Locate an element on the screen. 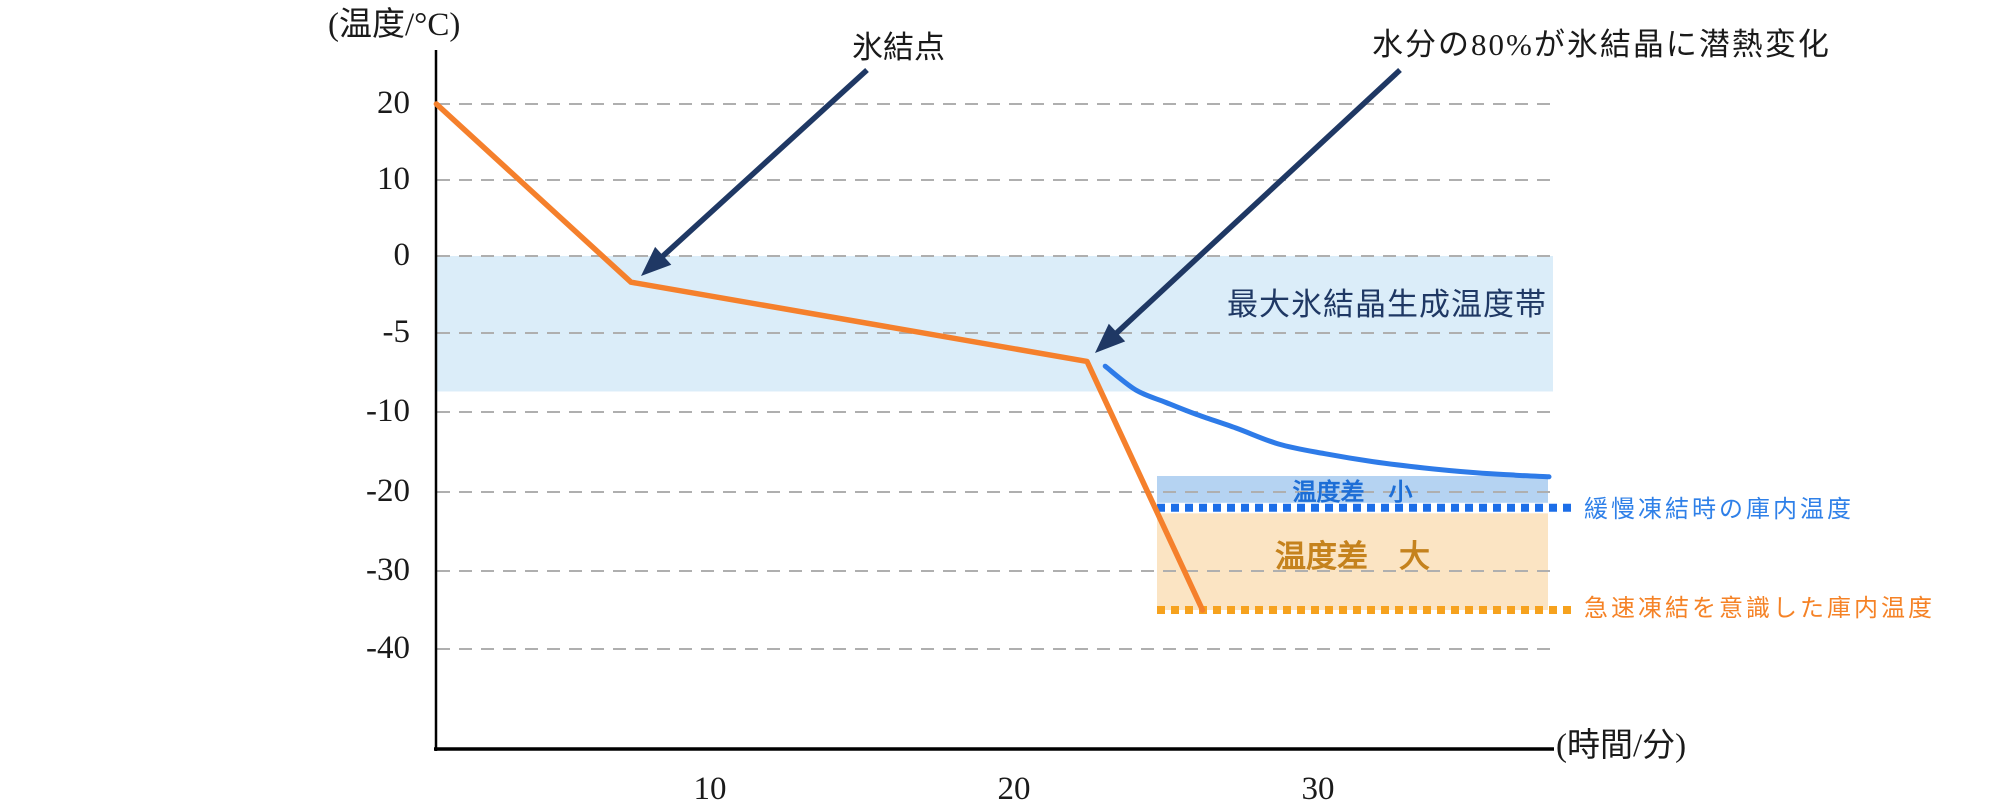 This screenshot has height=810, width=1998. temp-diff-small-box is located at coordinates (1352, 489).